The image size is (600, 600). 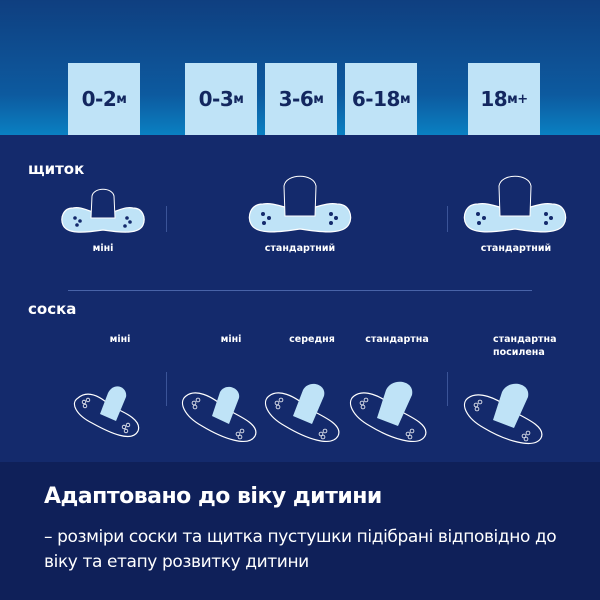 What do you see at coordinates (213, 496) in the screenshot?
I see `footer-title: Адаптовано до віку дитини` at bounding box center [213, 496].